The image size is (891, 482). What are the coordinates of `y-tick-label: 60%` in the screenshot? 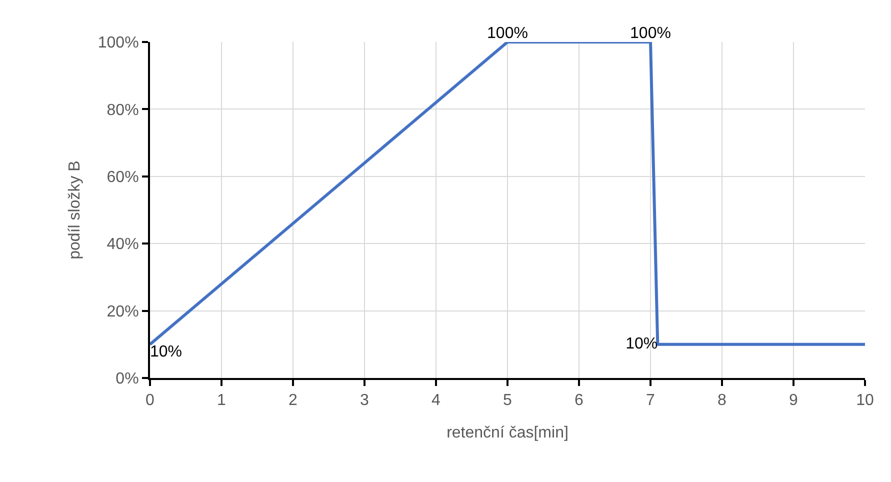 It's located at (122, 177).